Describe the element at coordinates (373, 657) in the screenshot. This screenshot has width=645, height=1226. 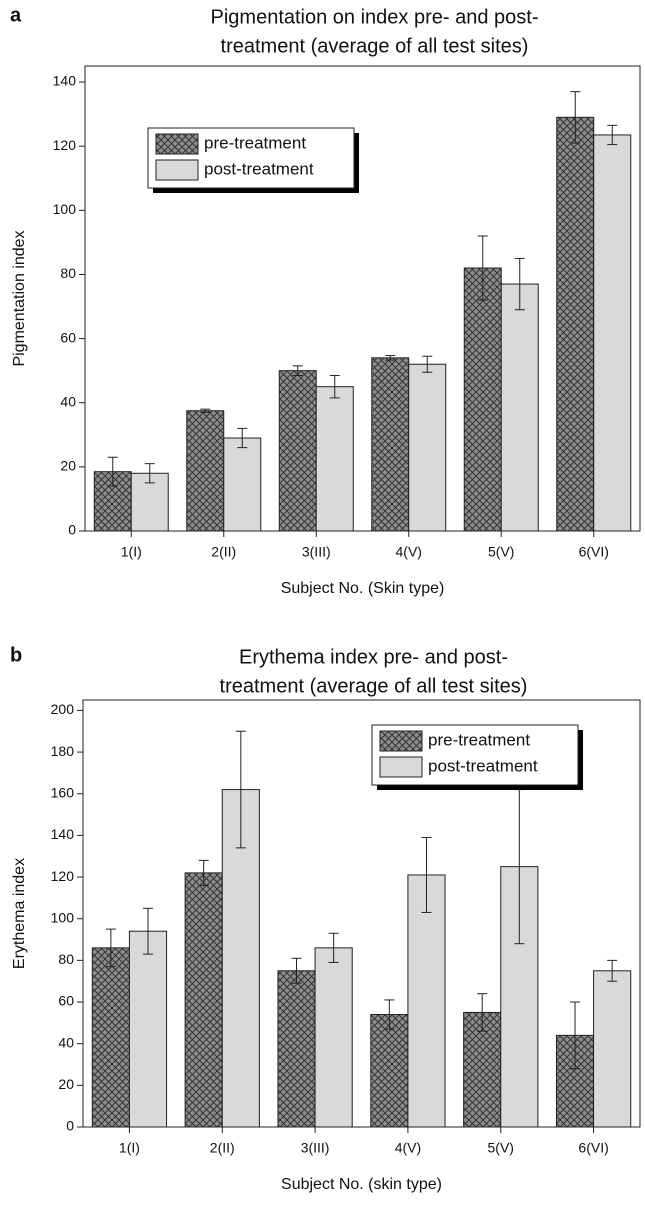
I see `chart-title: Erythema index pre- and post-` at that location.